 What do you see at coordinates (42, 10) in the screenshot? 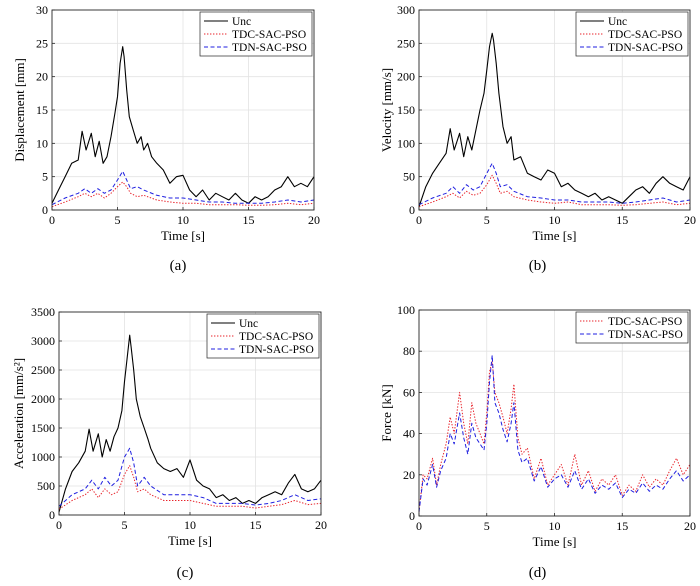
I see `y-tick-label: 30` at bounding box center [42, 10].